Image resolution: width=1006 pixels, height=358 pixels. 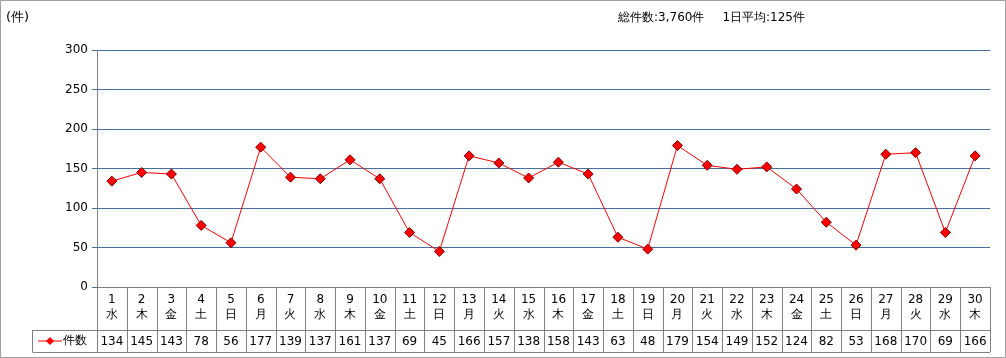 I want to click on data-label: 134, so click(x=112, y=341).